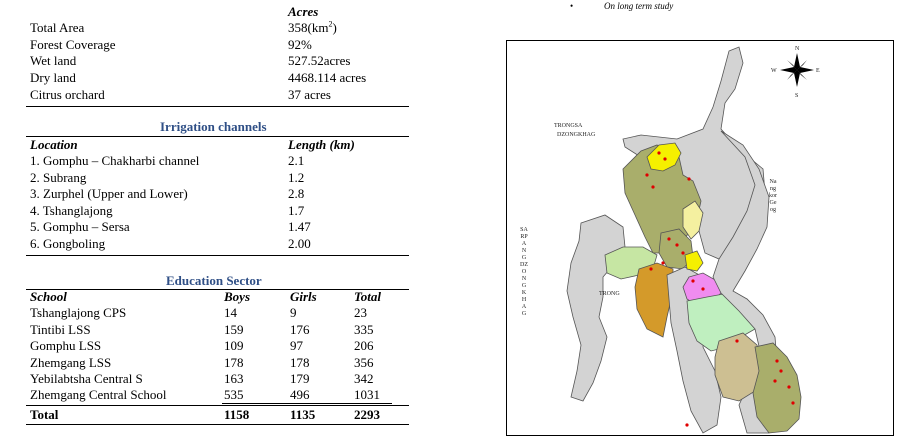  I want to click on school-girls: 178, so click(300, 362).